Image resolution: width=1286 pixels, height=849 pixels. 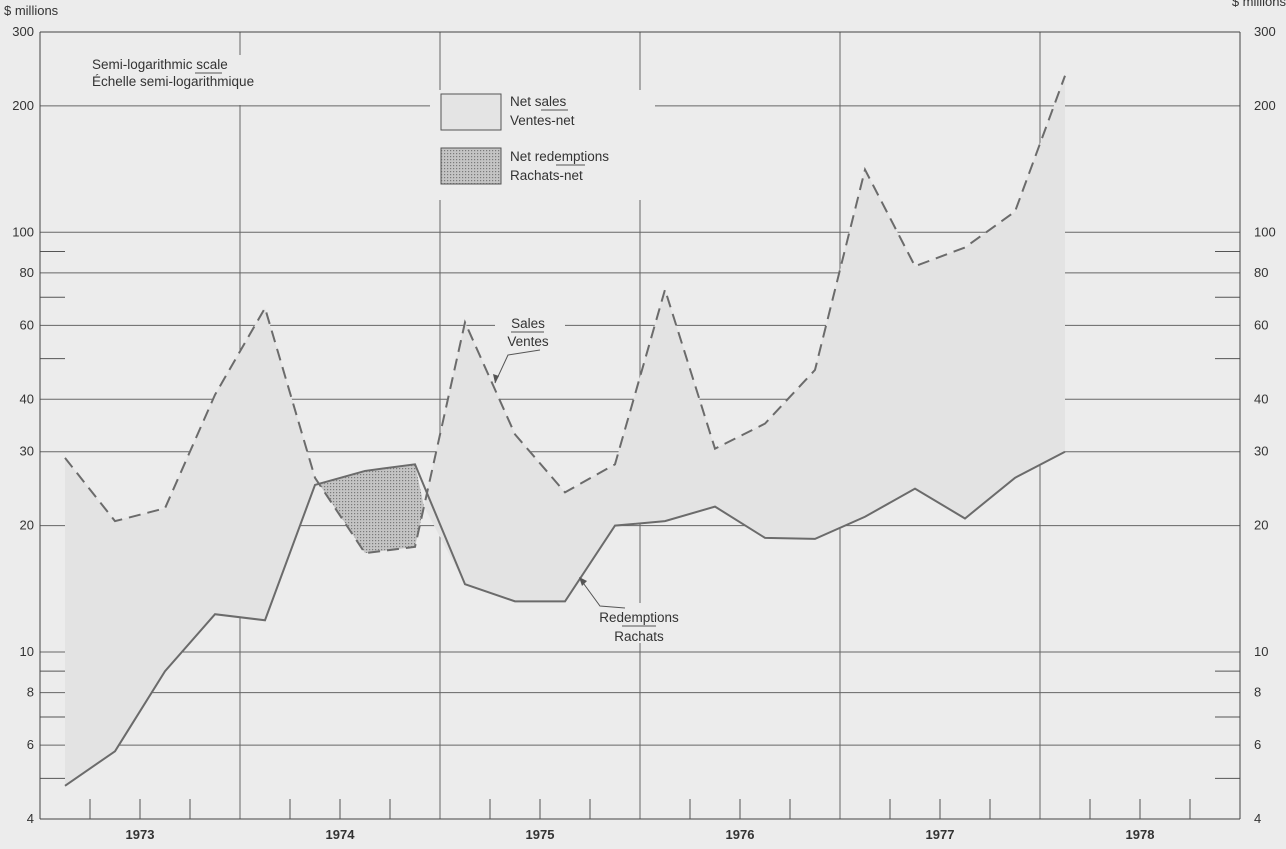 I want to click on y-tick-label-left: 30, so click(x=27, y=451).